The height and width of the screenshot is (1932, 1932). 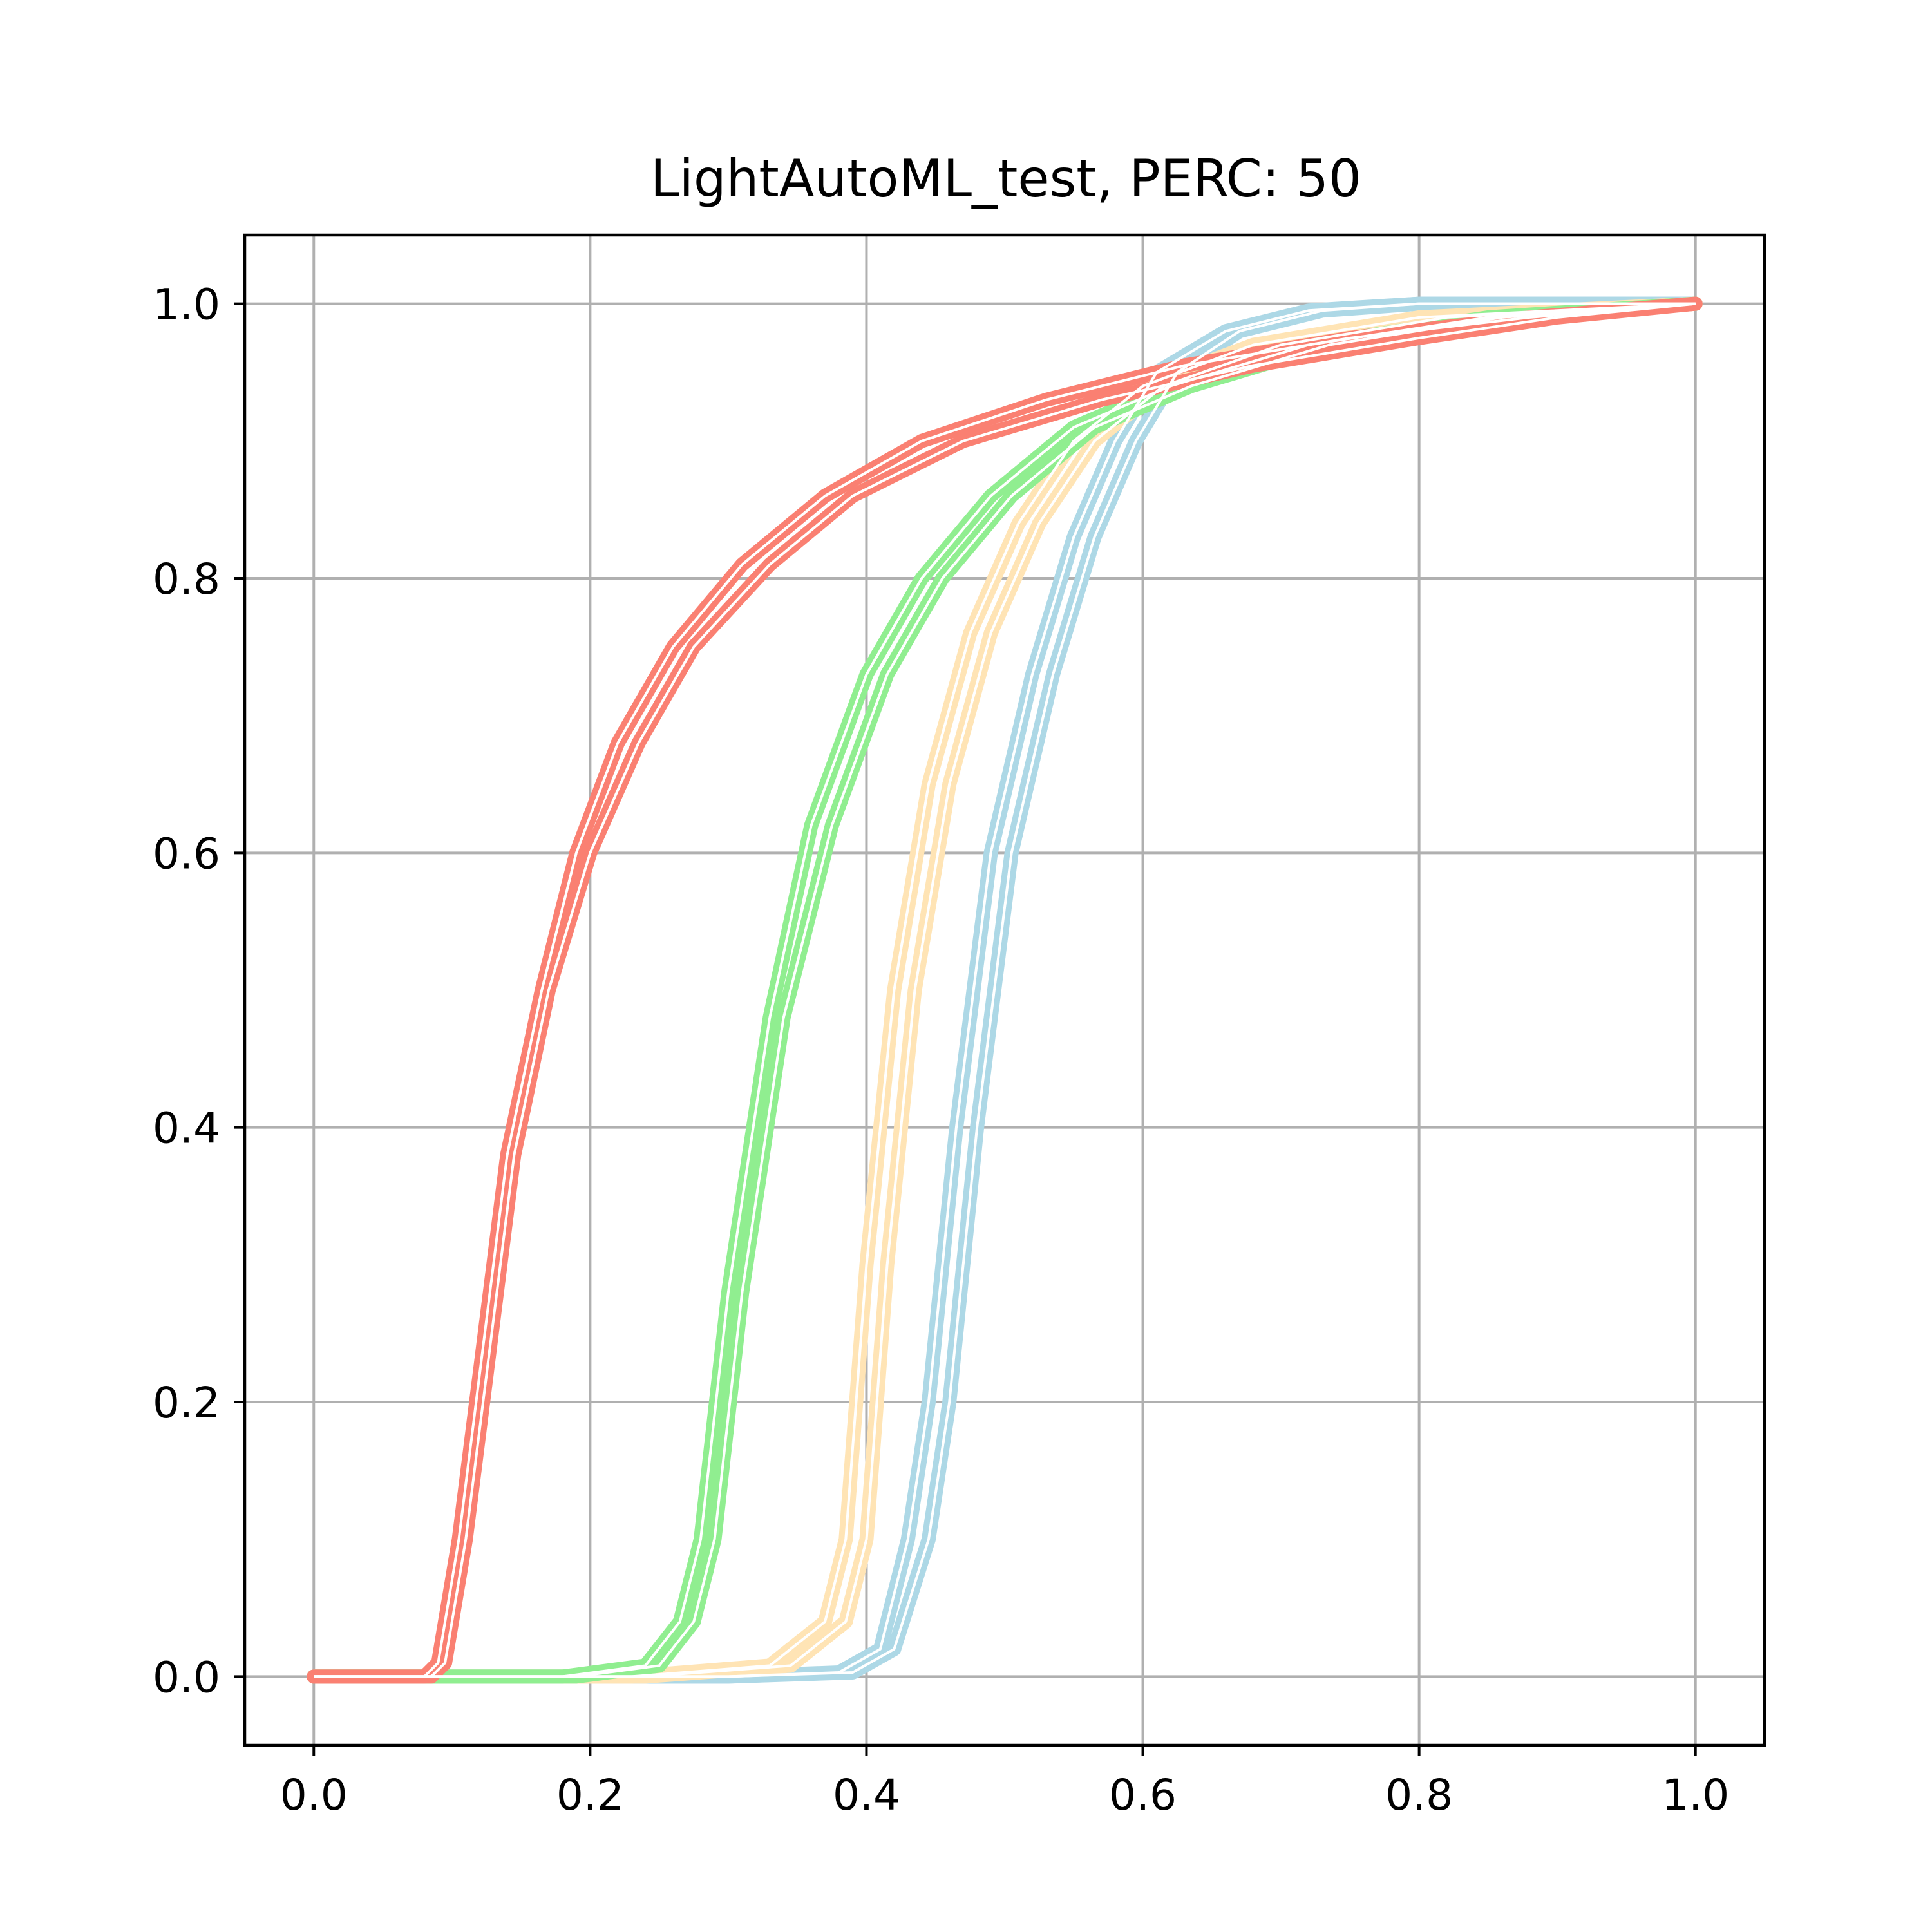 What do you see at coordinates (186, 305) in the screenshot?
I see `y-tick-label: 1.0` at bounding box center [186, 305].